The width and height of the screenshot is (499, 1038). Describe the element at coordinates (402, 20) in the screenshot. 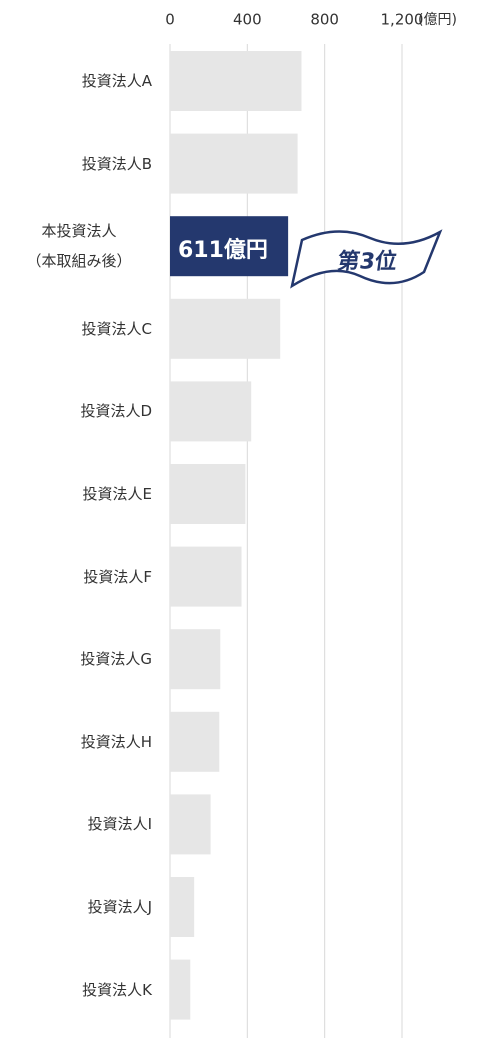

I see `x-tick-label: 1,200` at that location.